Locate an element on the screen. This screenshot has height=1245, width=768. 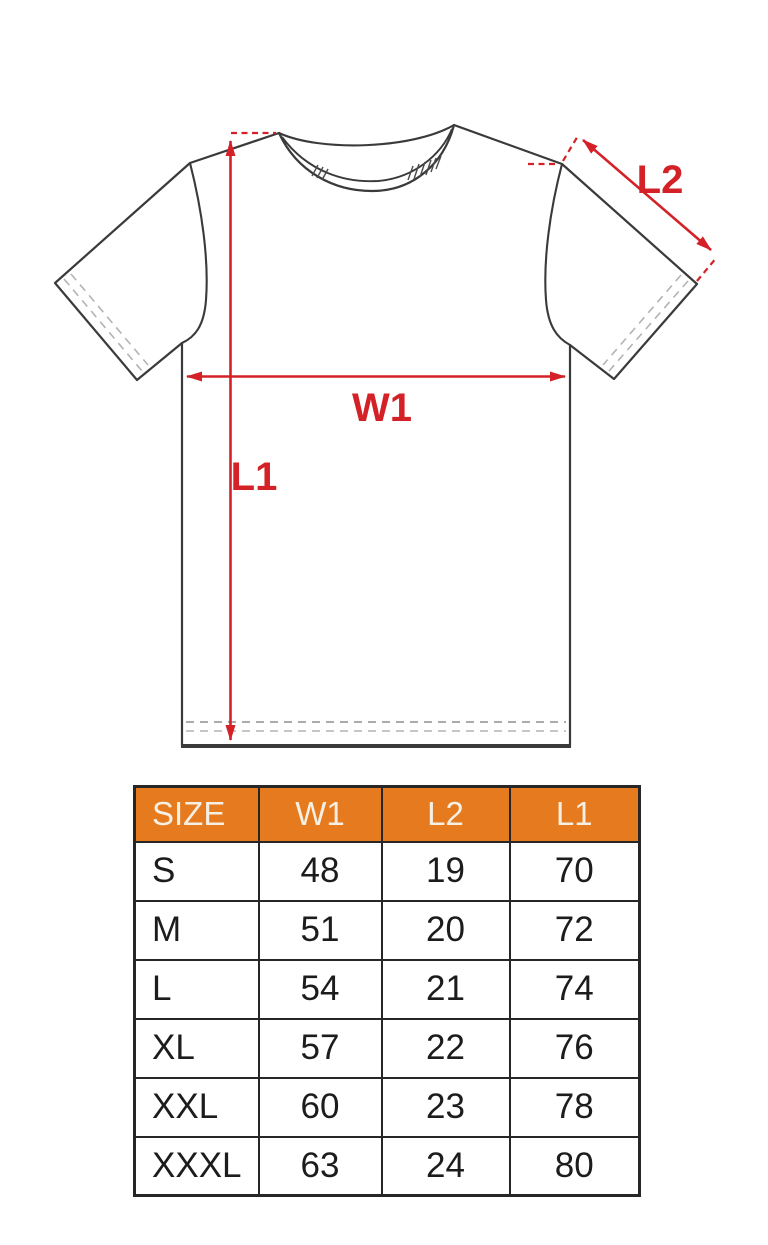
header-size: SIZE is located at coordinates (196, 814).